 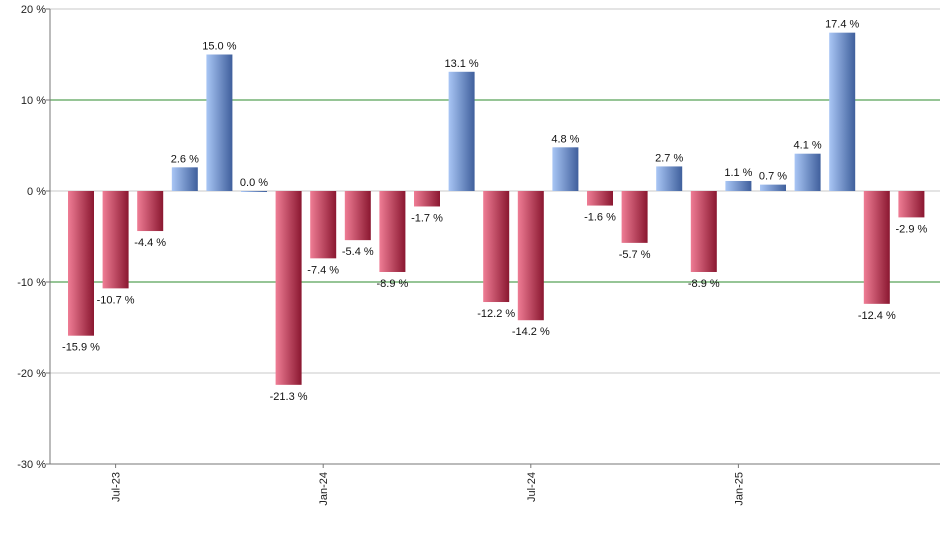 What do you see at coordinates (81, 348) in the screenshot?
I see `data-label-2023-06: -15.9 %` at bounding box center [81, 348].